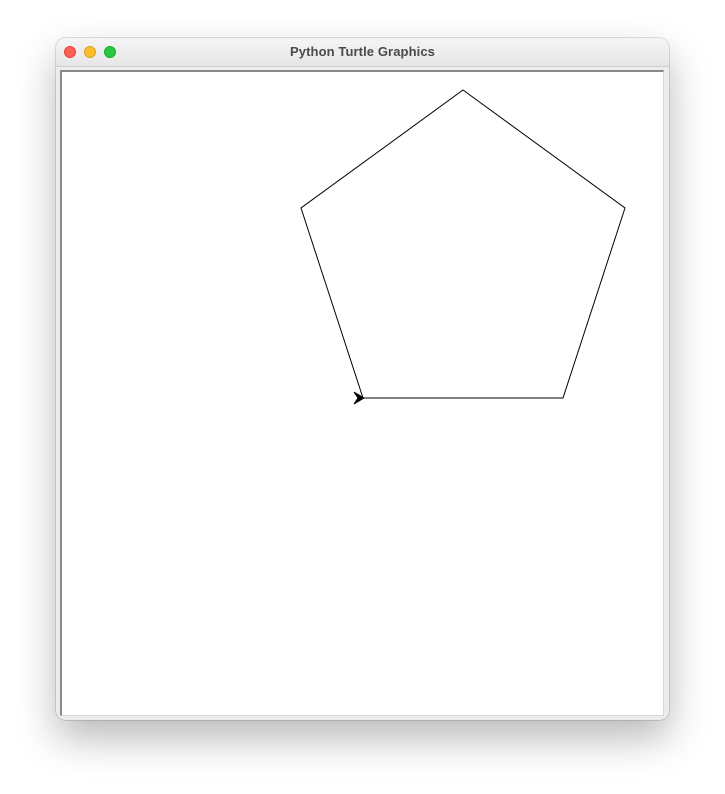  I want to click on arrow-turtle-icon, so click(359, 398).